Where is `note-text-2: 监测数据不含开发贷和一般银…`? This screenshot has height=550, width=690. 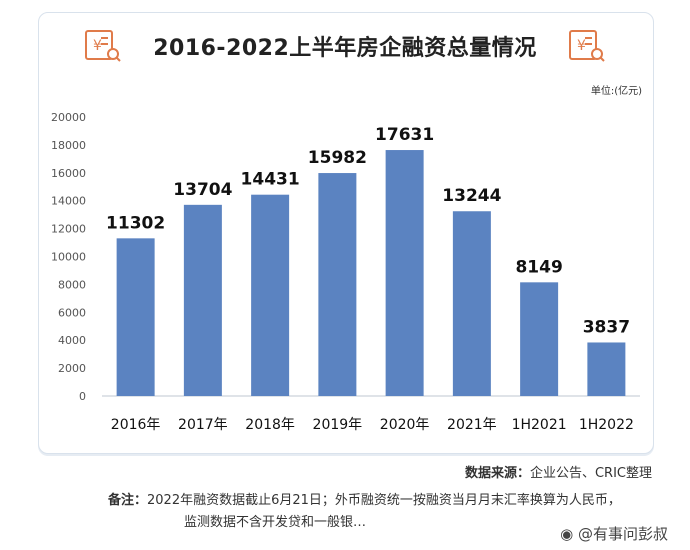
note-text-2: 监测数据不含开发贷和一般银… is located at coordinates (275, 522).